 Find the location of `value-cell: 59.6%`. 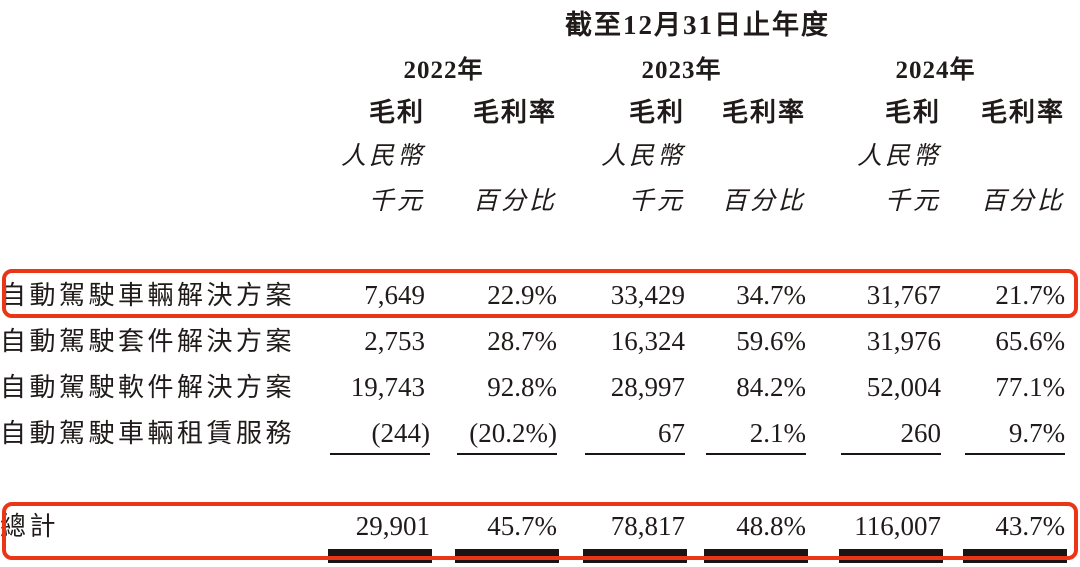

value-cell: 59.6% is located at coordinates (771, 340).